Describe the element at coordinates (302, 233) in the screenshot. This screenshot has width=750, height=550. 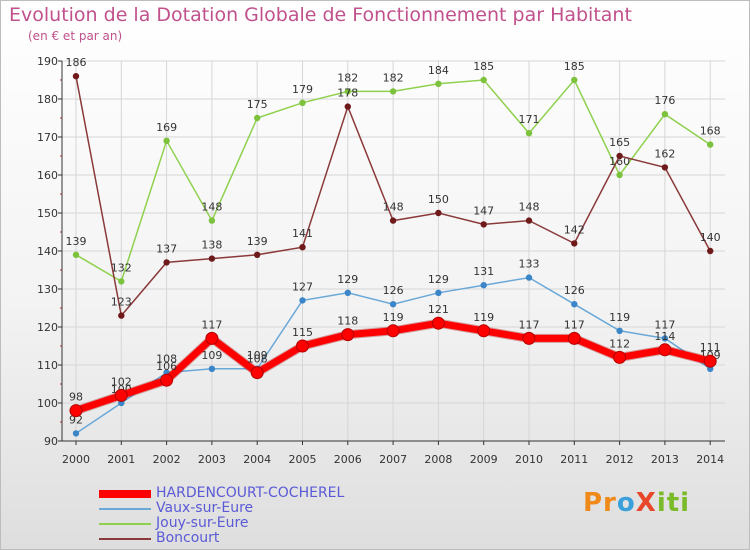
I see `data-label-boncourt: 141` at that location.